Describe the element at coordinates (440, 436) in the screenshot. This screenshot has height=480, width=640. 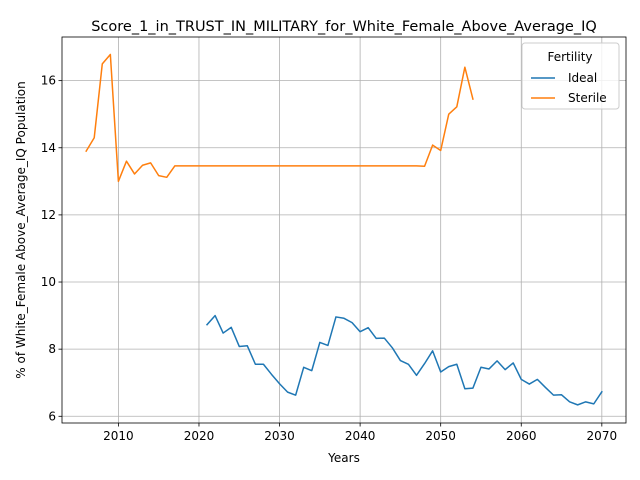
I see `x-tick-label: 2050` at that location.